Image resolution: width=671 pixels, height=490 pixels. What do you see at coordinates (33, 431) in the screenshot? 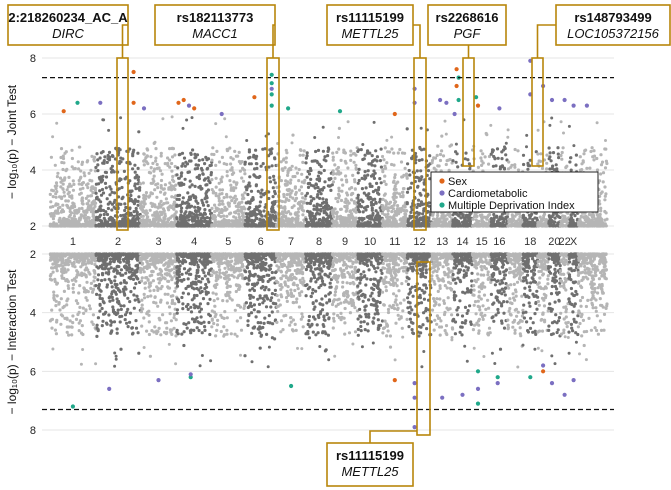
I see `interaction-y-tick-label: 8` at bounding box center [33, 431].